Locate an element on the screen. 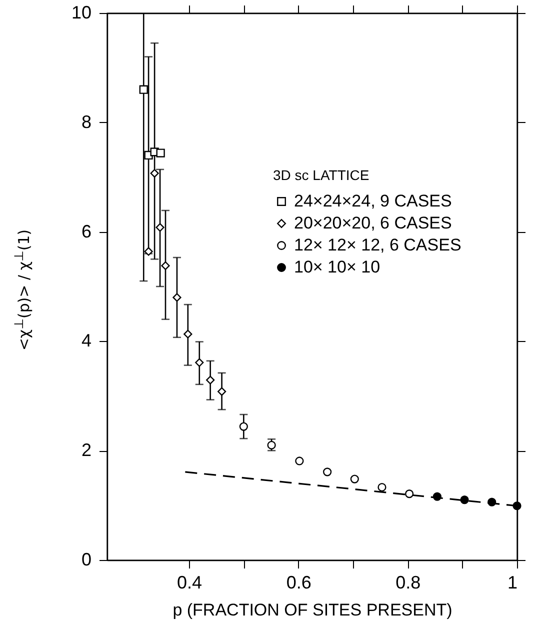 This screenshot has width=536, height=630. y-tick-label: 8 is located at coordinates (86, 122).